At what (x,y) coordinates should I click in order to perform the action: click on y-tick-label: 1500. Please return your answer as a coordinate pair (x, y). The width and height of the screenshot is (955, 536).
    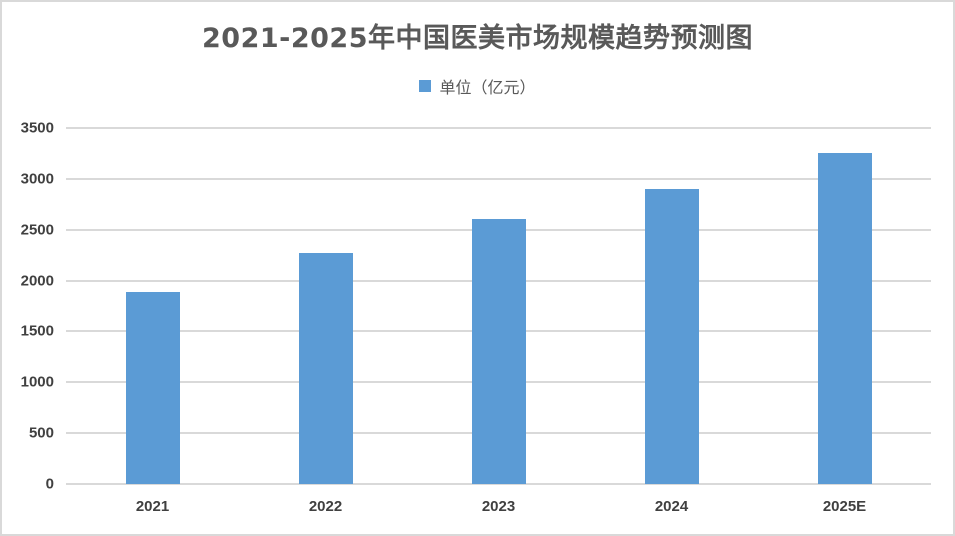
    Looking at the image, I should click on (37, 331).